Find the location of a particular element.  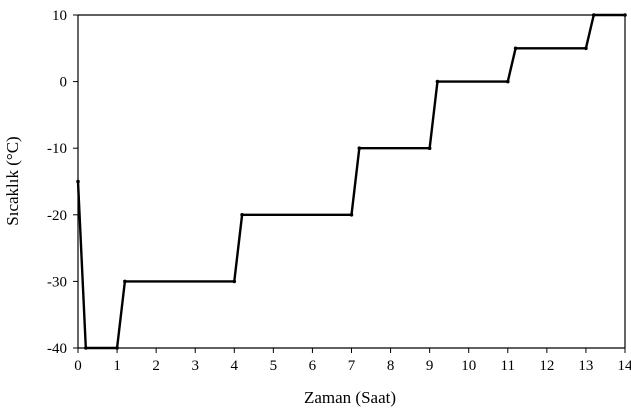

y-tick-label: -20 is located at coordinates (57, 216).